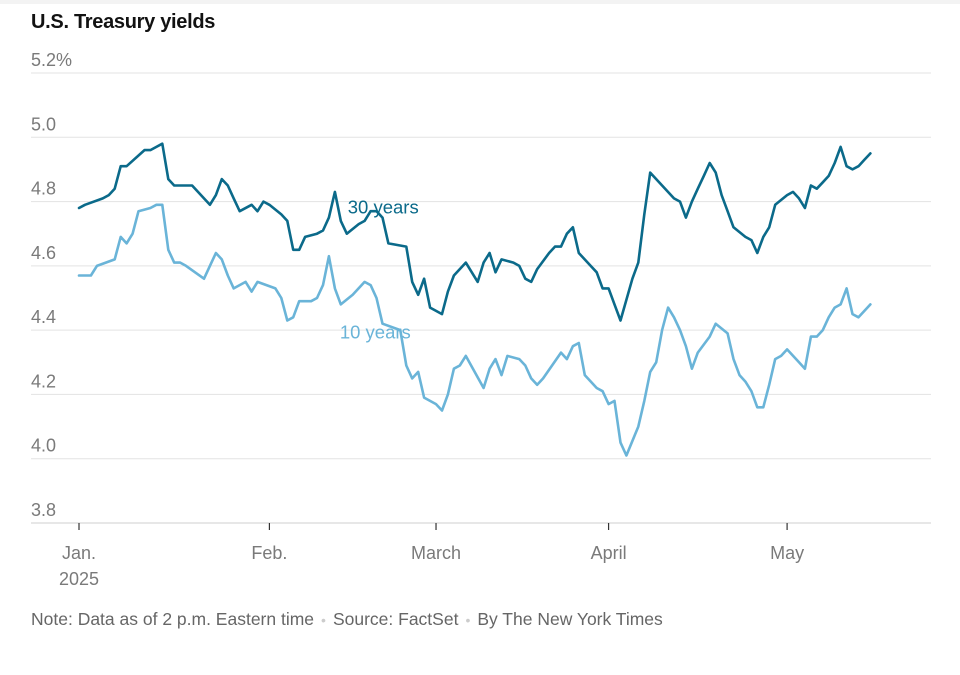 This screenshot has width=960, height=675. Describe the element at coordinates (570, 619) in the screenshot. I see `footer-credit: By The New York Times` at that location.